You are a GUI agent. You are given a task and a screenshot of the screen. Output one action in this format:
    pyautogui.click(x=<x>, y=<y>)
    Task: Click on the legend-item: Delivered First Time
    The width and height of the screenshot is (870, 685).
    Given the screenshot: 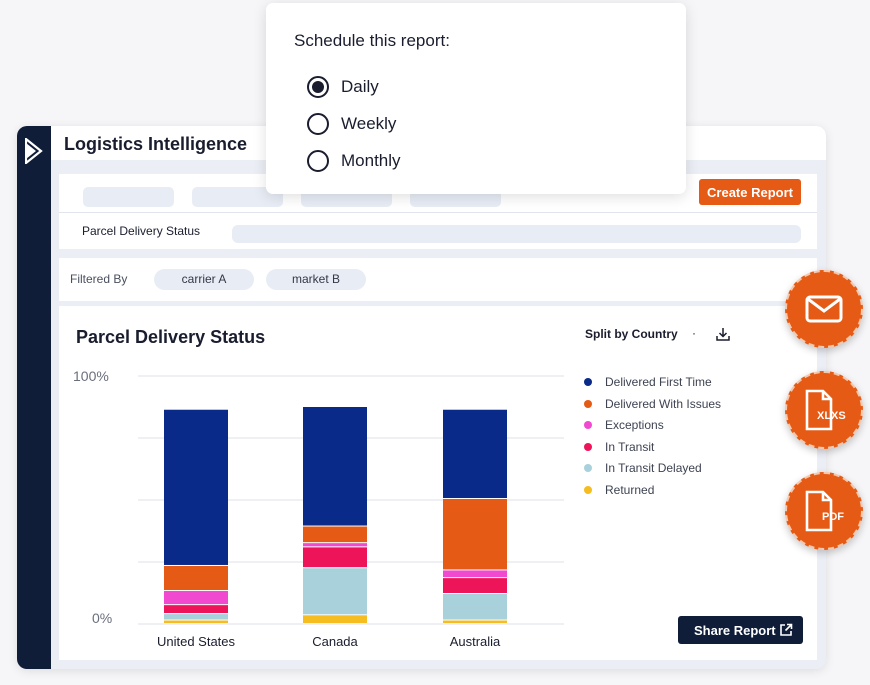 What is the action you would take?
    pyautogui.click(x=652, y=385)
    